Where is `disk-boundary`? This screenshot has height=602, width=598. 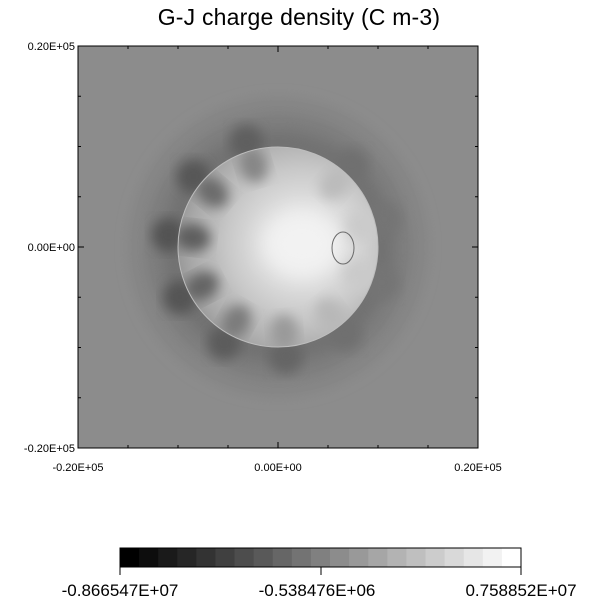
disk-boundary is located at coordinates (278, 247).